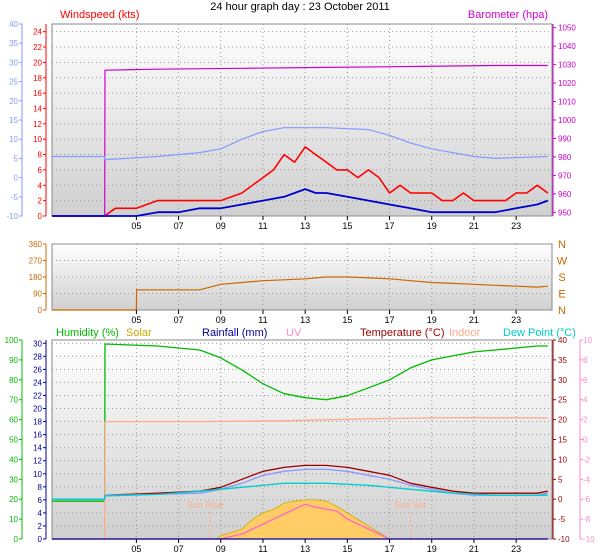  Describe the element at coordinates (40, 526) in the screenshot. I see `y-tick-label: 2` at that location.